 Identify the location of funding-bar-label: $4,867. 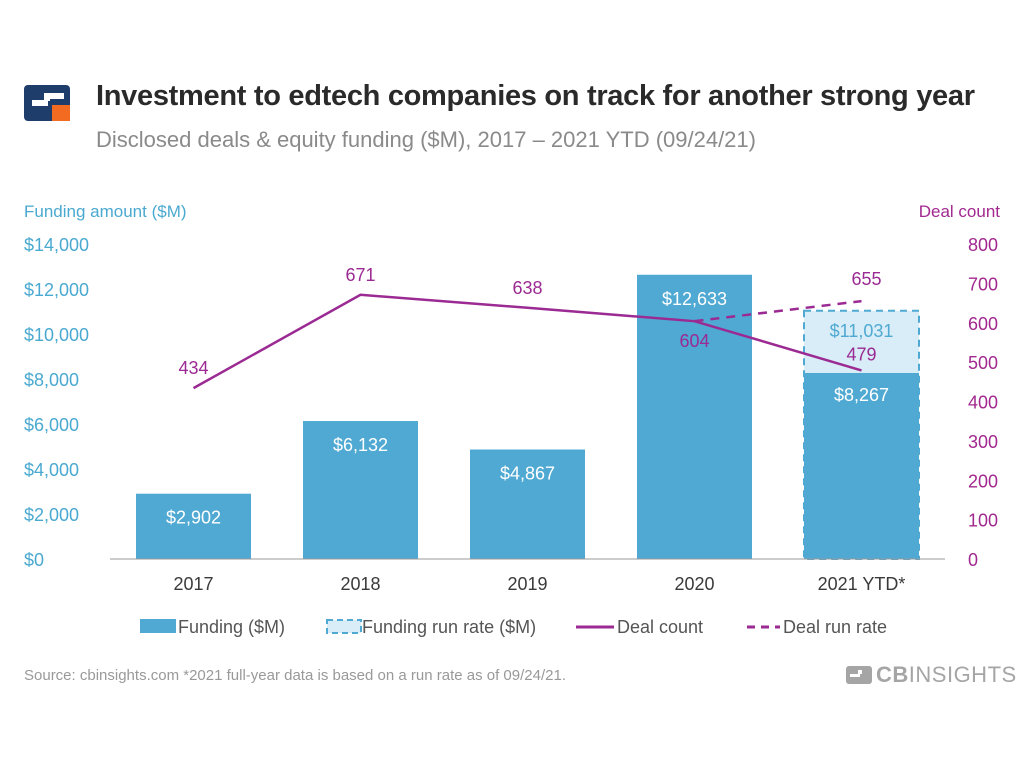
(527, 473).